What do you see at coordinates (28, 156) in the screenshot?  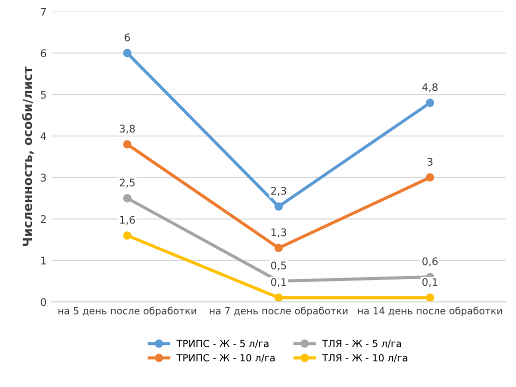 I see `y-axis-title: Численность, особи/лист` at bounding box center [28, 156].